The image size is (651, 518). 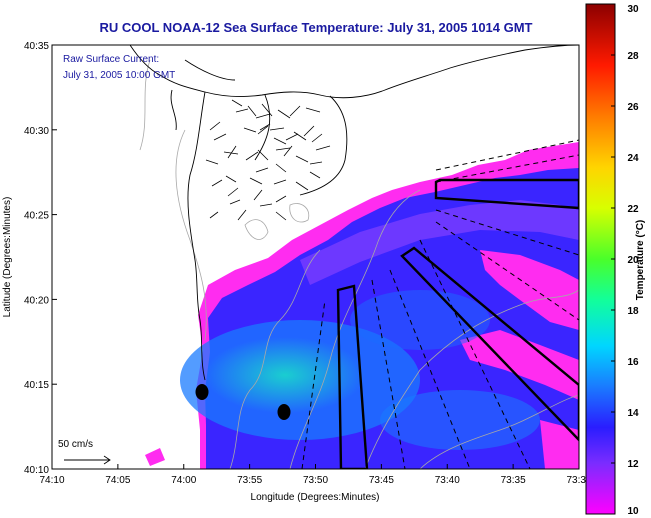 What do you see at coordinates (111, 59) in the screenshot?
I see `current-note-line1: Raw Surface Current:` at bounding box center [111, 59].